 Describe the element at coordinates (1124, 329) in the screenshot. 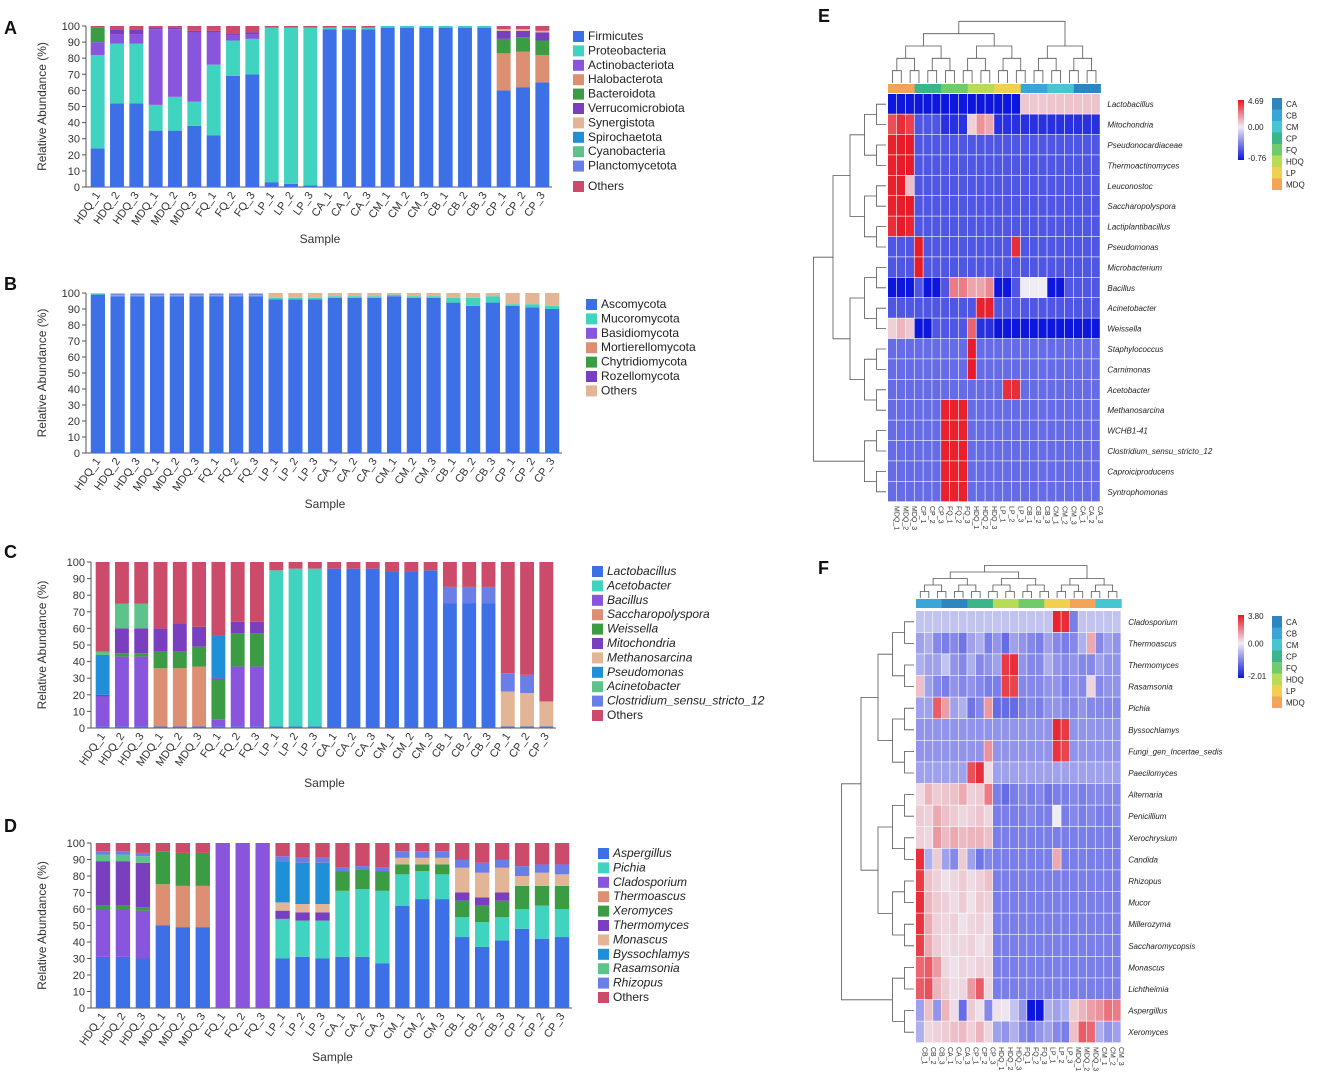

I see `row-label: Weissella` at that location.